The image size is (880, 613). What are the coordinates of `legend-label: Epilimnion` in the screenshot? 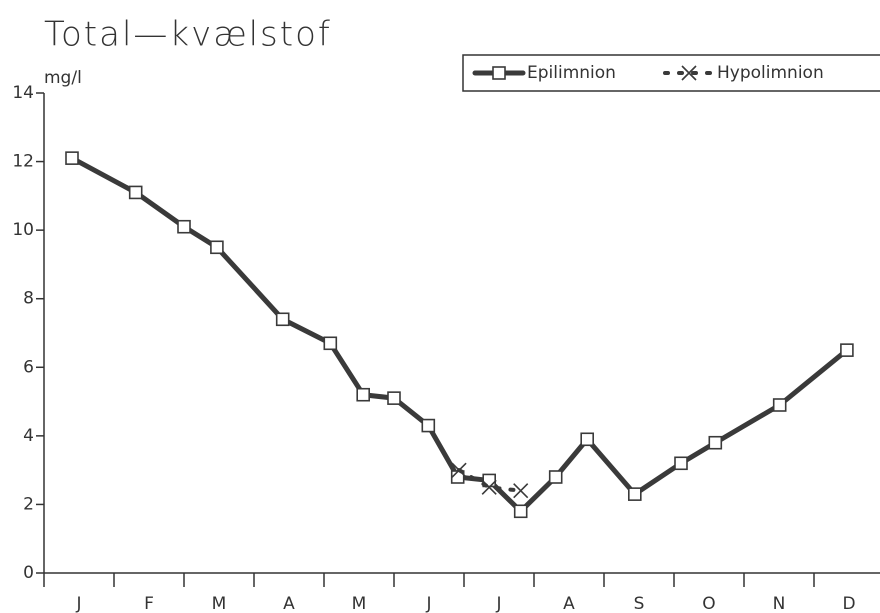 It's located at (571, 73).